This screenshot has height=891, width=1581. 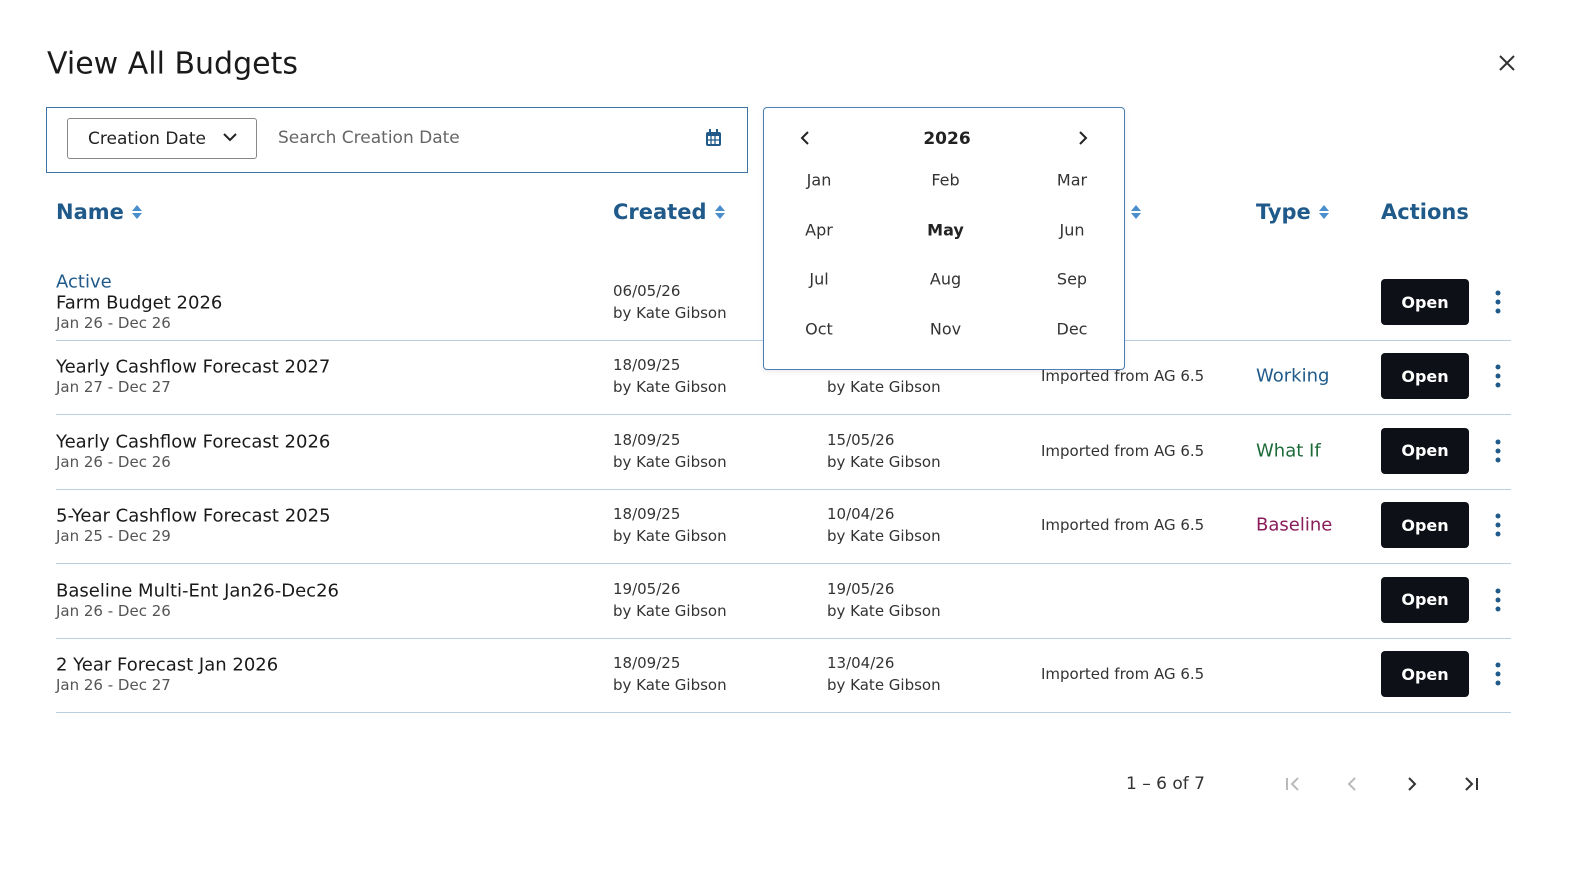 I want to click on budget-name: Farm Budget 2026, so click(x=139, y=303).